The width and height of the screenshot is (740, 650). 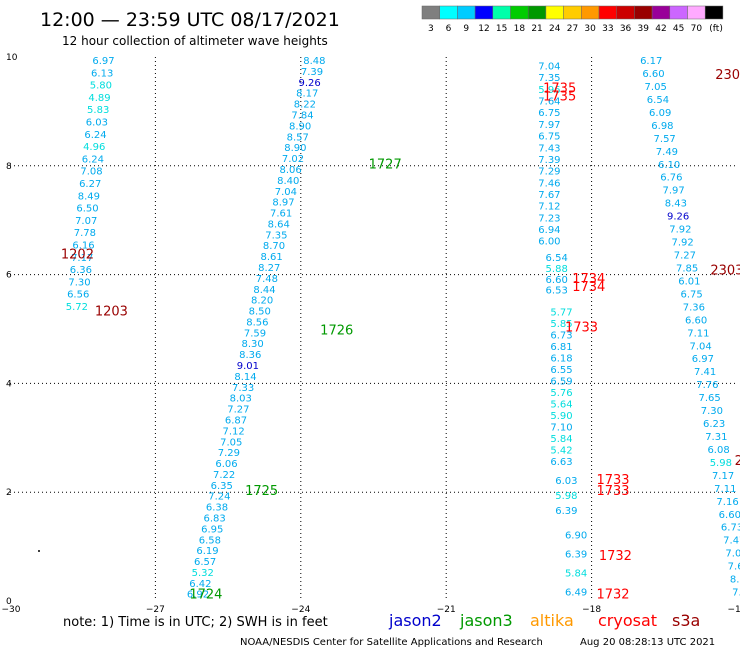 I want to click on swh-value: 6.87, so click(x=236, y=420).